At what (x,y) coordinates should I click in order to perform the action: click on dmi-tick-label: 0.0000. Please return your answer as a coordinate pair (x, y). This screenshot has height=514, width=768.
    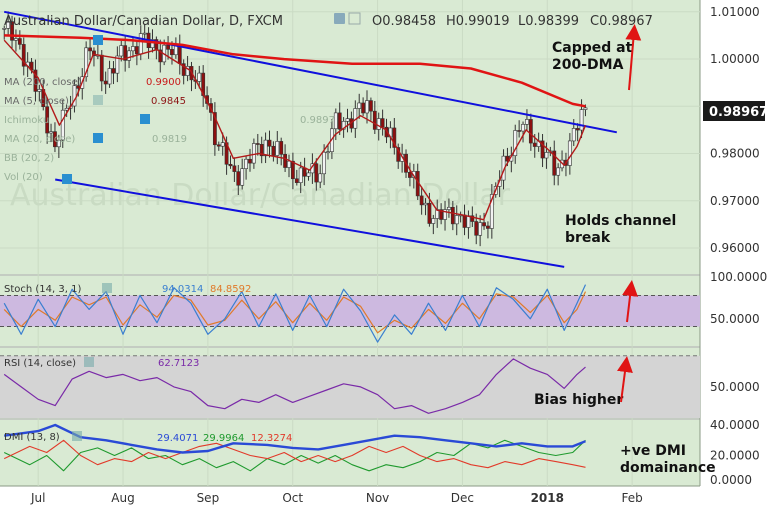
    Looking at the image, I should click on (731, 480).